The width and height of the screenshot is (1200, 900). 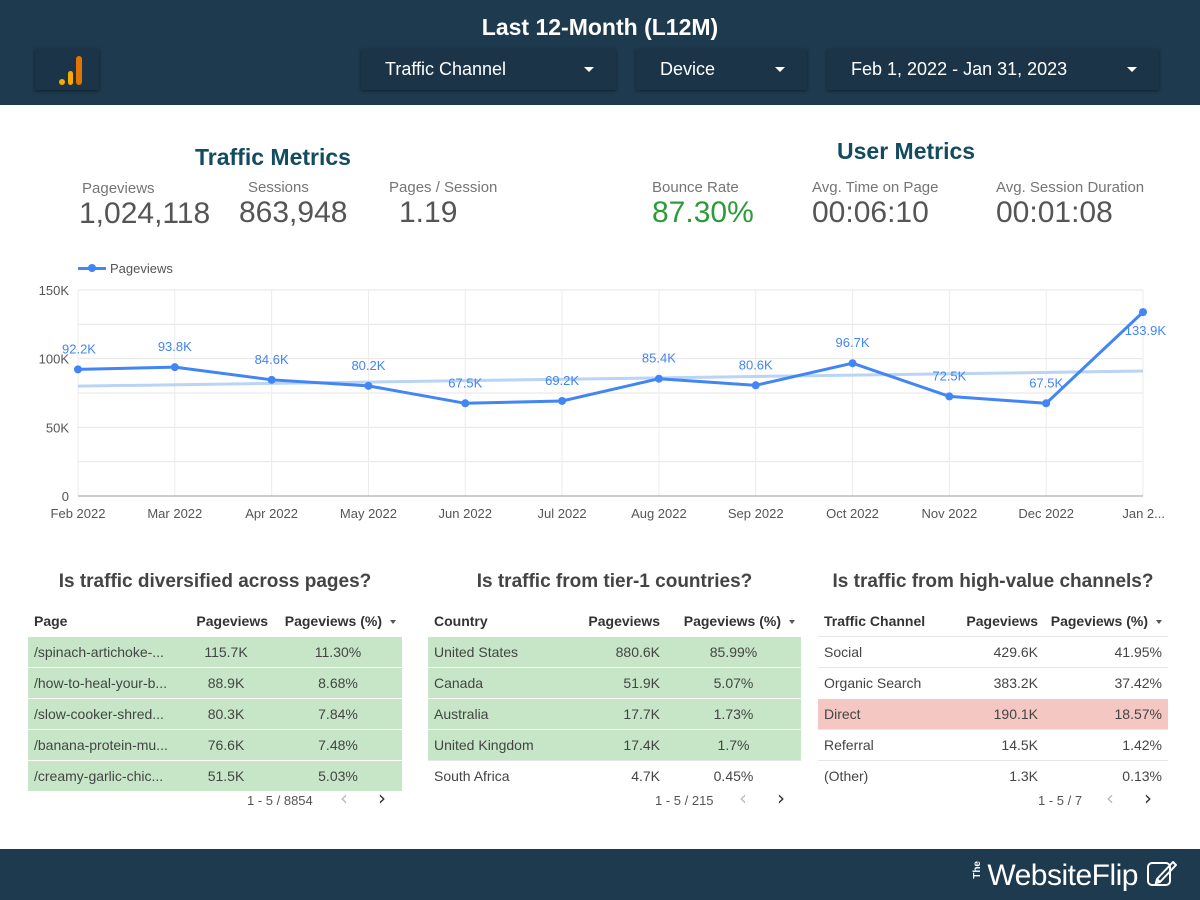 What do you see at coordinates (443, 187) in the screenshot?
I see `kpi-pages-per-session-label: Pages / Session` at bounding box center [443, 187].